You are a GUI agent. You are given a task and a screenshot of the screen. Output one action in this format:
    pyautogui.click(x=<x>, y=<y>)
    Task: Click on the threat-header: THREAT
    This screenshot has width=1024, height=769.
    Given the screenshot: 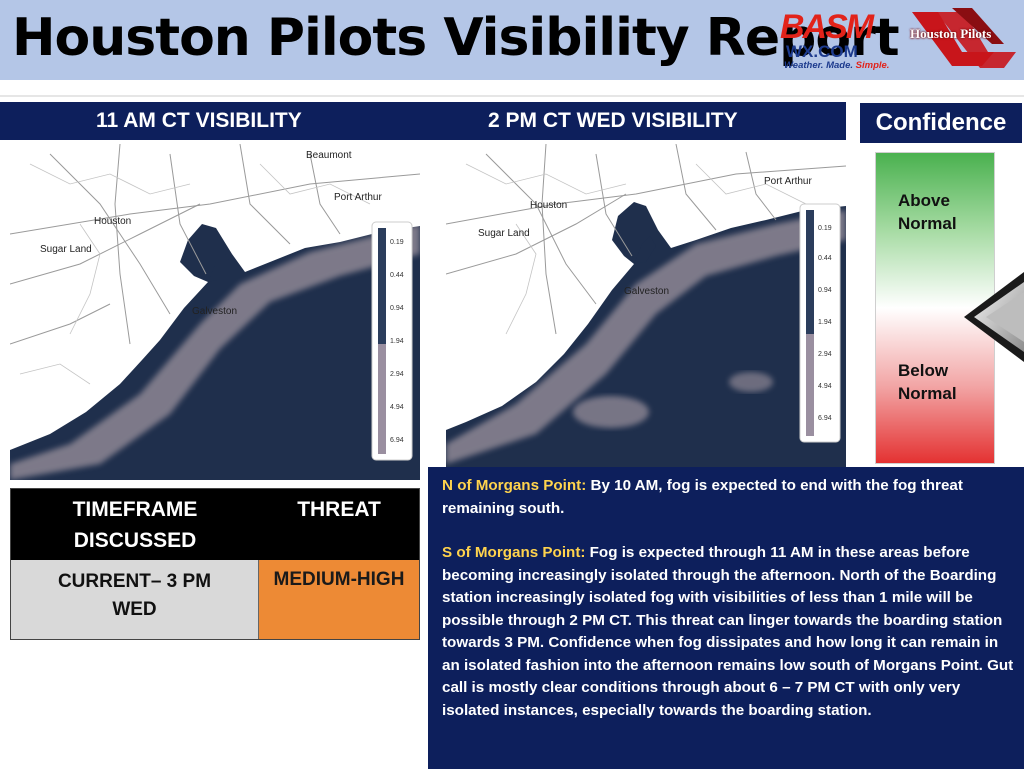 What is the action you would take?
    pyautogui.click(x=339, y=509)
    